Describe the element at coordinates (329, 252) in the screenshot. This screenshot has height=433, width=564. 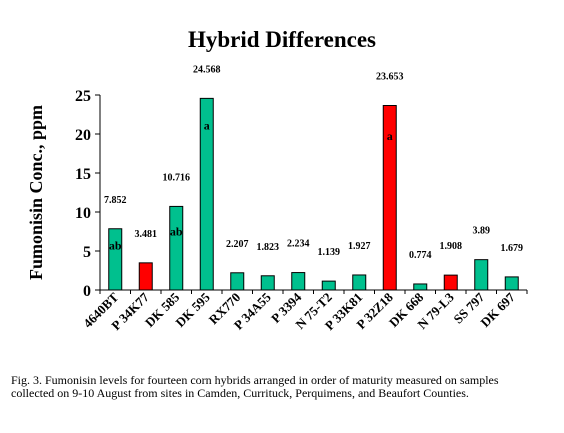
I see `data-label: 1.139` at that location.